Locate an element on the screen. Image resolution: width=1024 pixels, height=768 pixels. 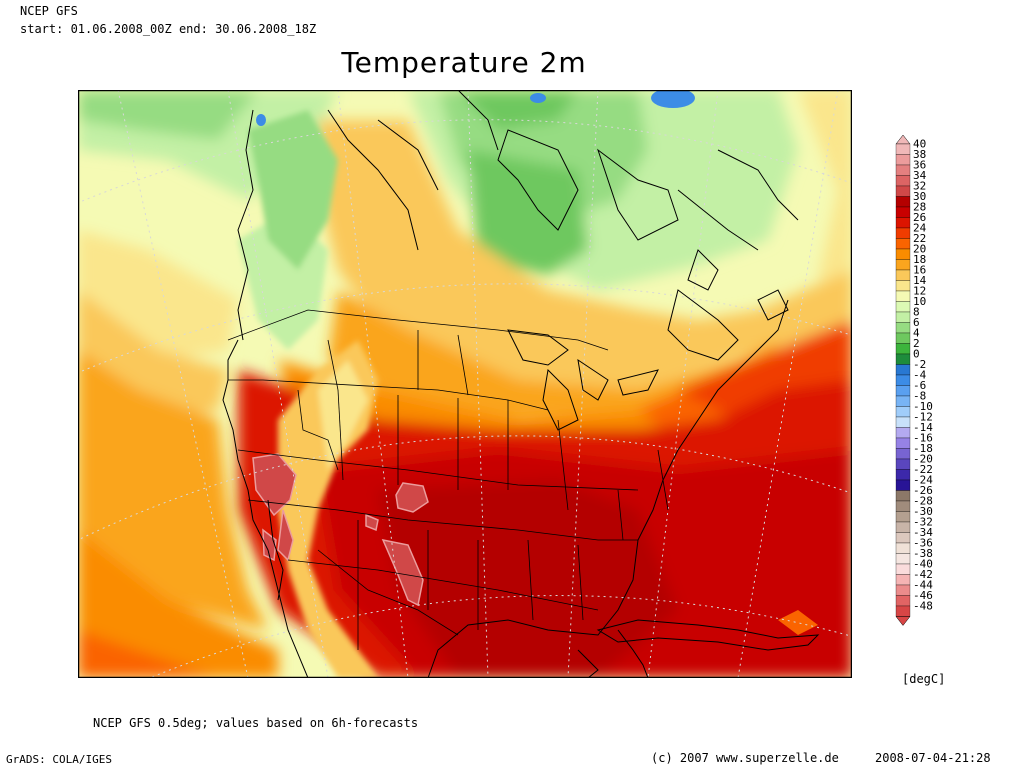
legend-label: -18 is located at coordinates (923, 448).